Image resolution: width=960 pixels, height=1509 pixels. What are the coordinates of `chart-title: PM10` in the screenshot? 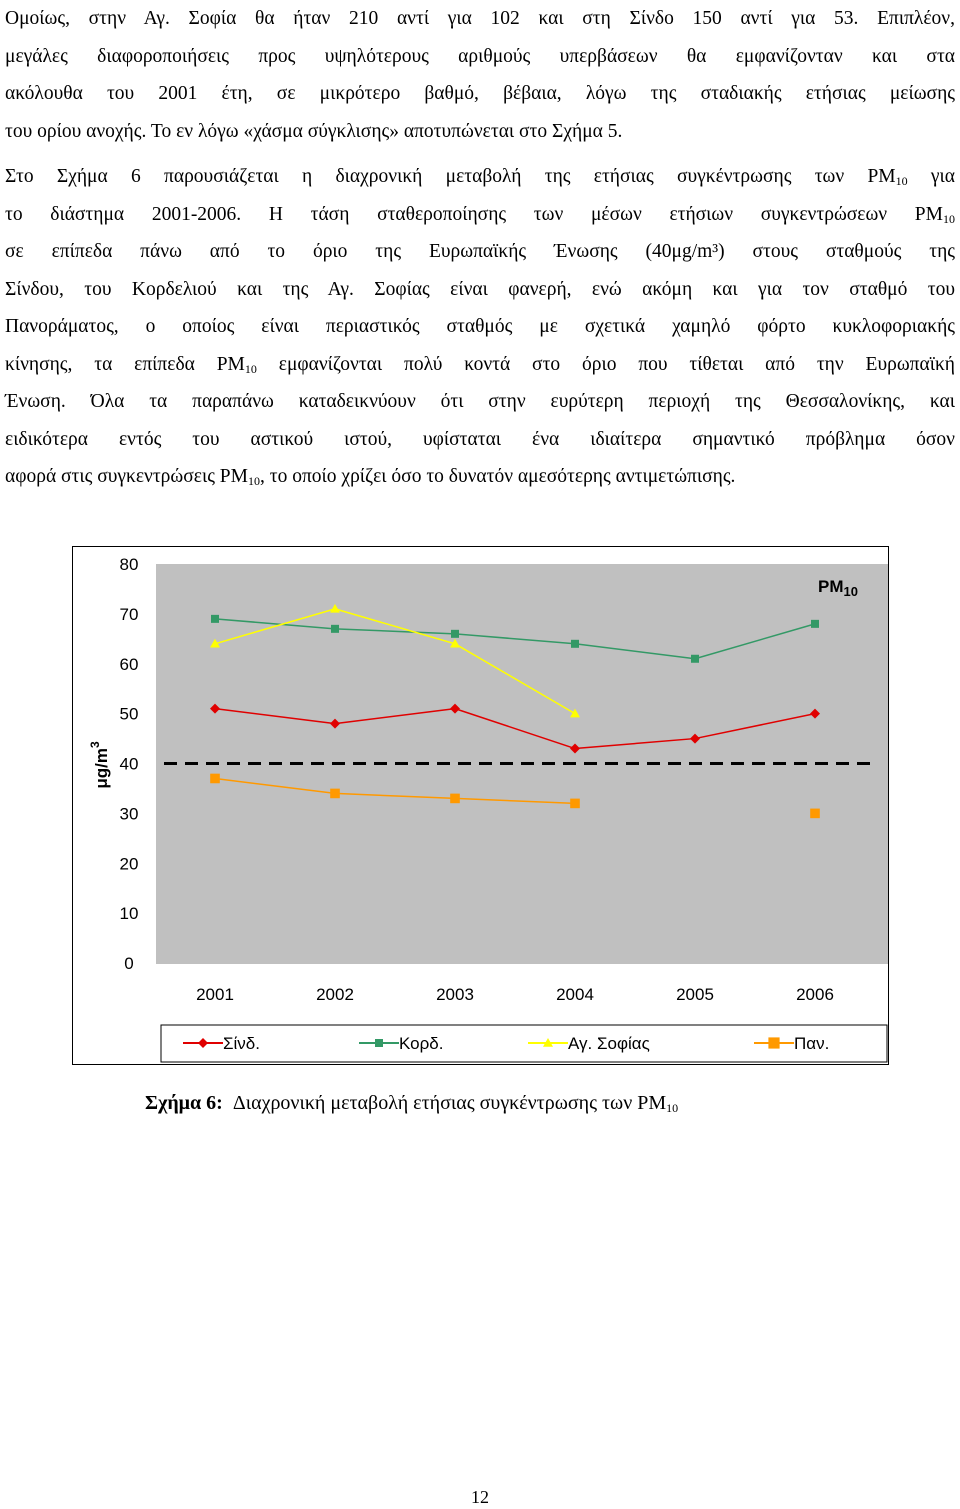 It's located at (838, 588).